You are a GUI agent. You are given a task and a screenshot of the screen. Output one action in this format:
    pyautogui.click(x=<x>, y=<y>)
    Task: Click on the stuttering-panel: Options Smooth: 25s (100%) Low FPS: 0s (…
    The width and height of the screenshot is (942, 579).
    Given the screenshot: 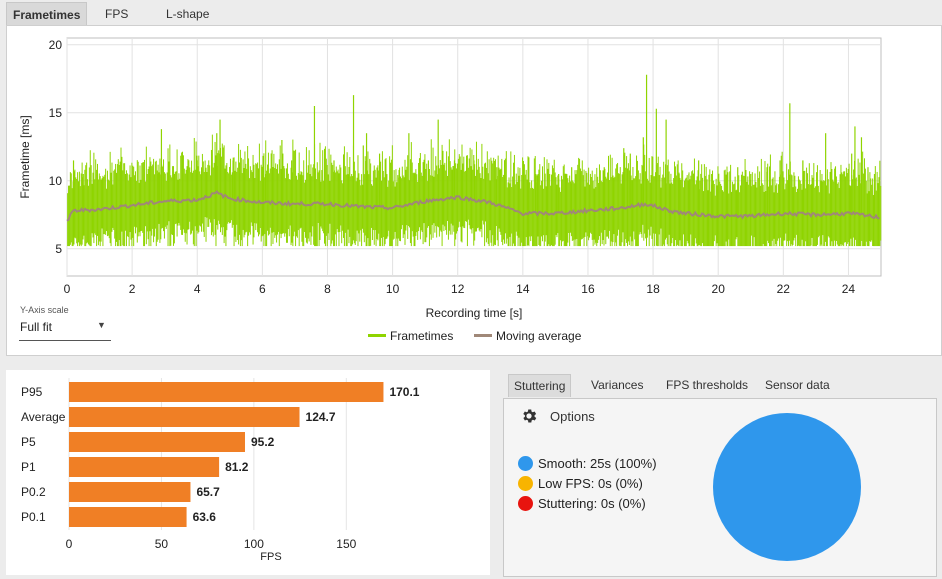 What is the action you would take?
    pyautogui.click(x=720, y=487)
    